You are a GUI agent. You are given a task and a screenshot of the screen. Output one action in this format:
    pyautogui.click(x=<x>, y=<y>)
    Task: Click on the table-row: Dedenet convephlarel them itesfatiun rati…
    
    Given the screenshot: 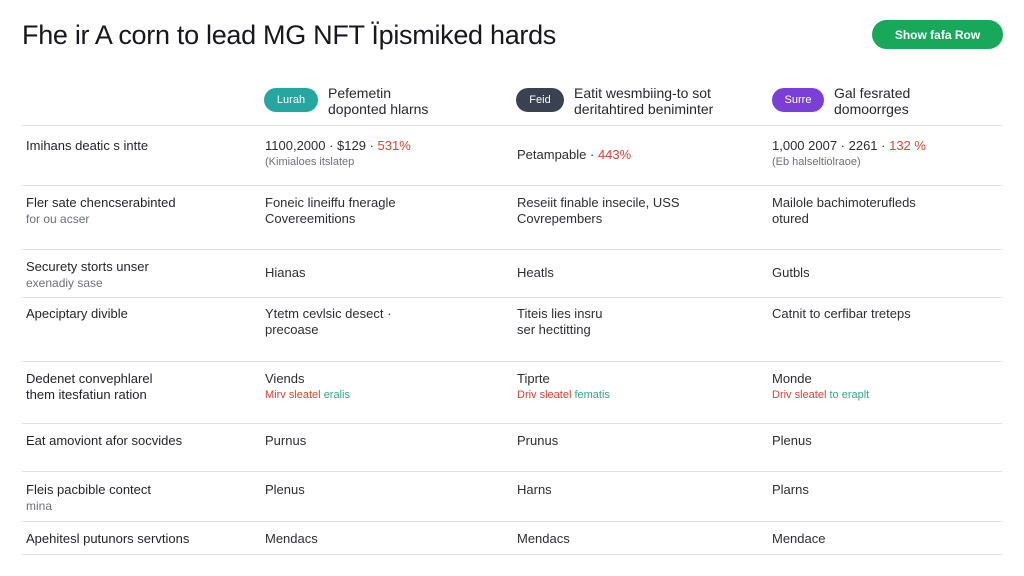 What is the action you would take?
    pyautogui.click(x=512, y=392)
    